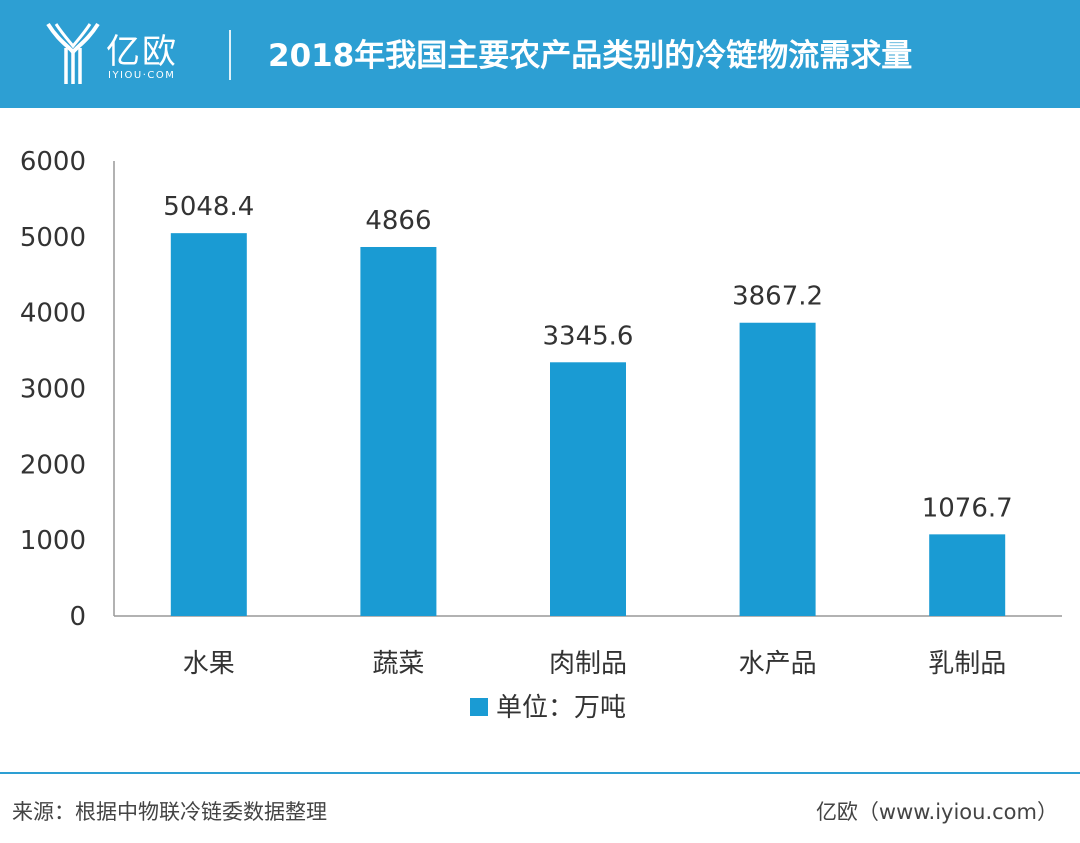 This screenshot has width=1080, height=843. I want to click on logo: 亿欧 IYIOU·COM, so click(119, 54).